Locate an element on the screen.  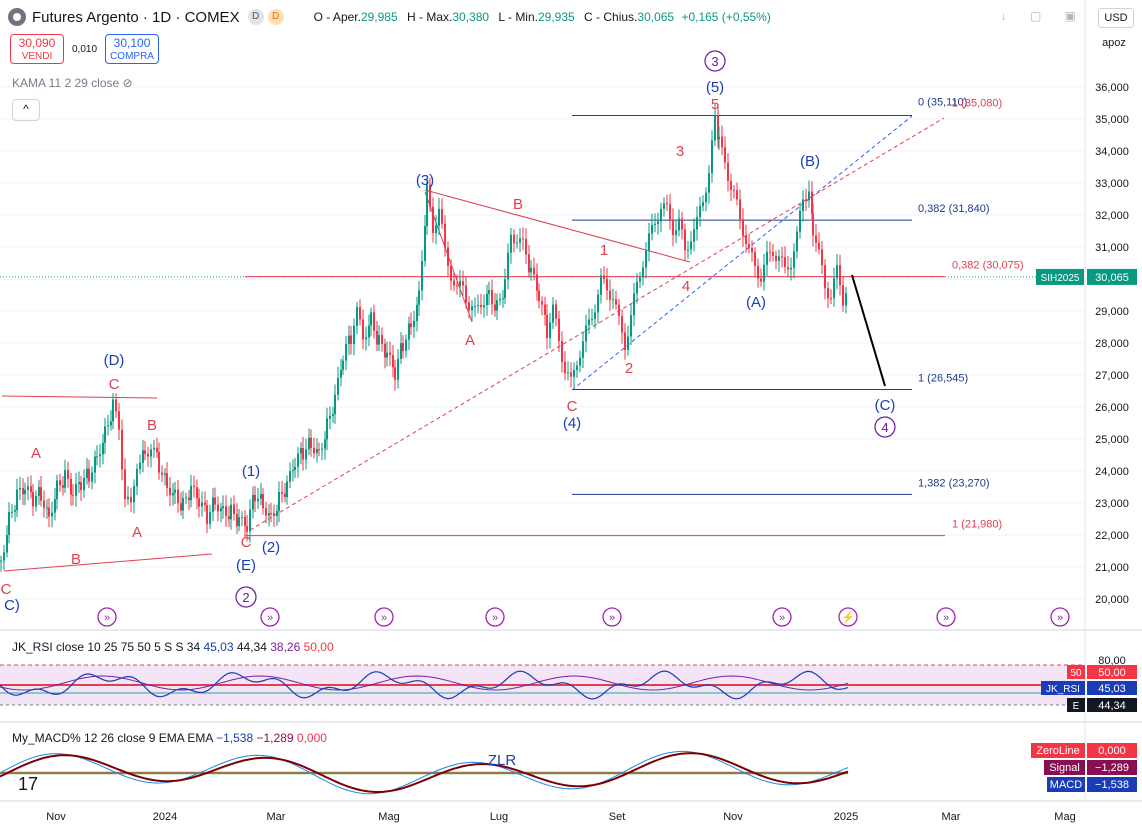
y-tick-label: 35,000 is located at coordinates (1112, 120).